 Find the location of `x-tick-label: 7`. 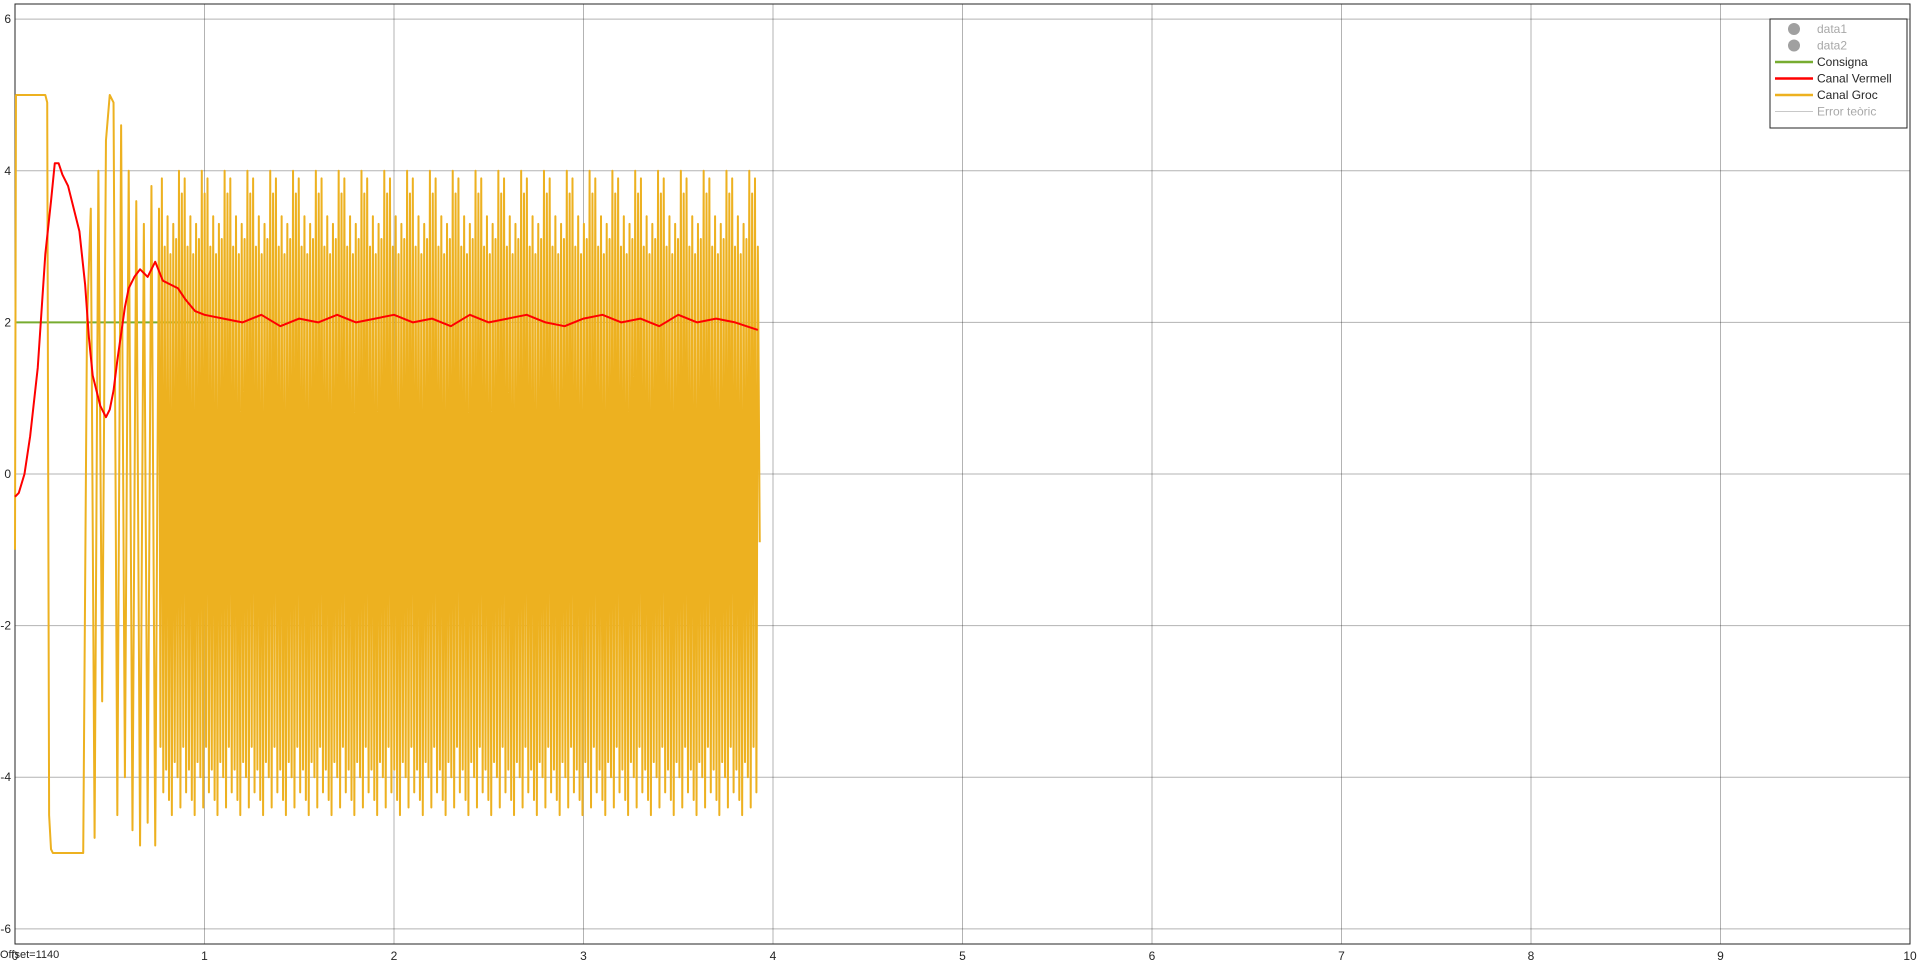

x-tick-label: 7 is located at coordinates (1341, 956).